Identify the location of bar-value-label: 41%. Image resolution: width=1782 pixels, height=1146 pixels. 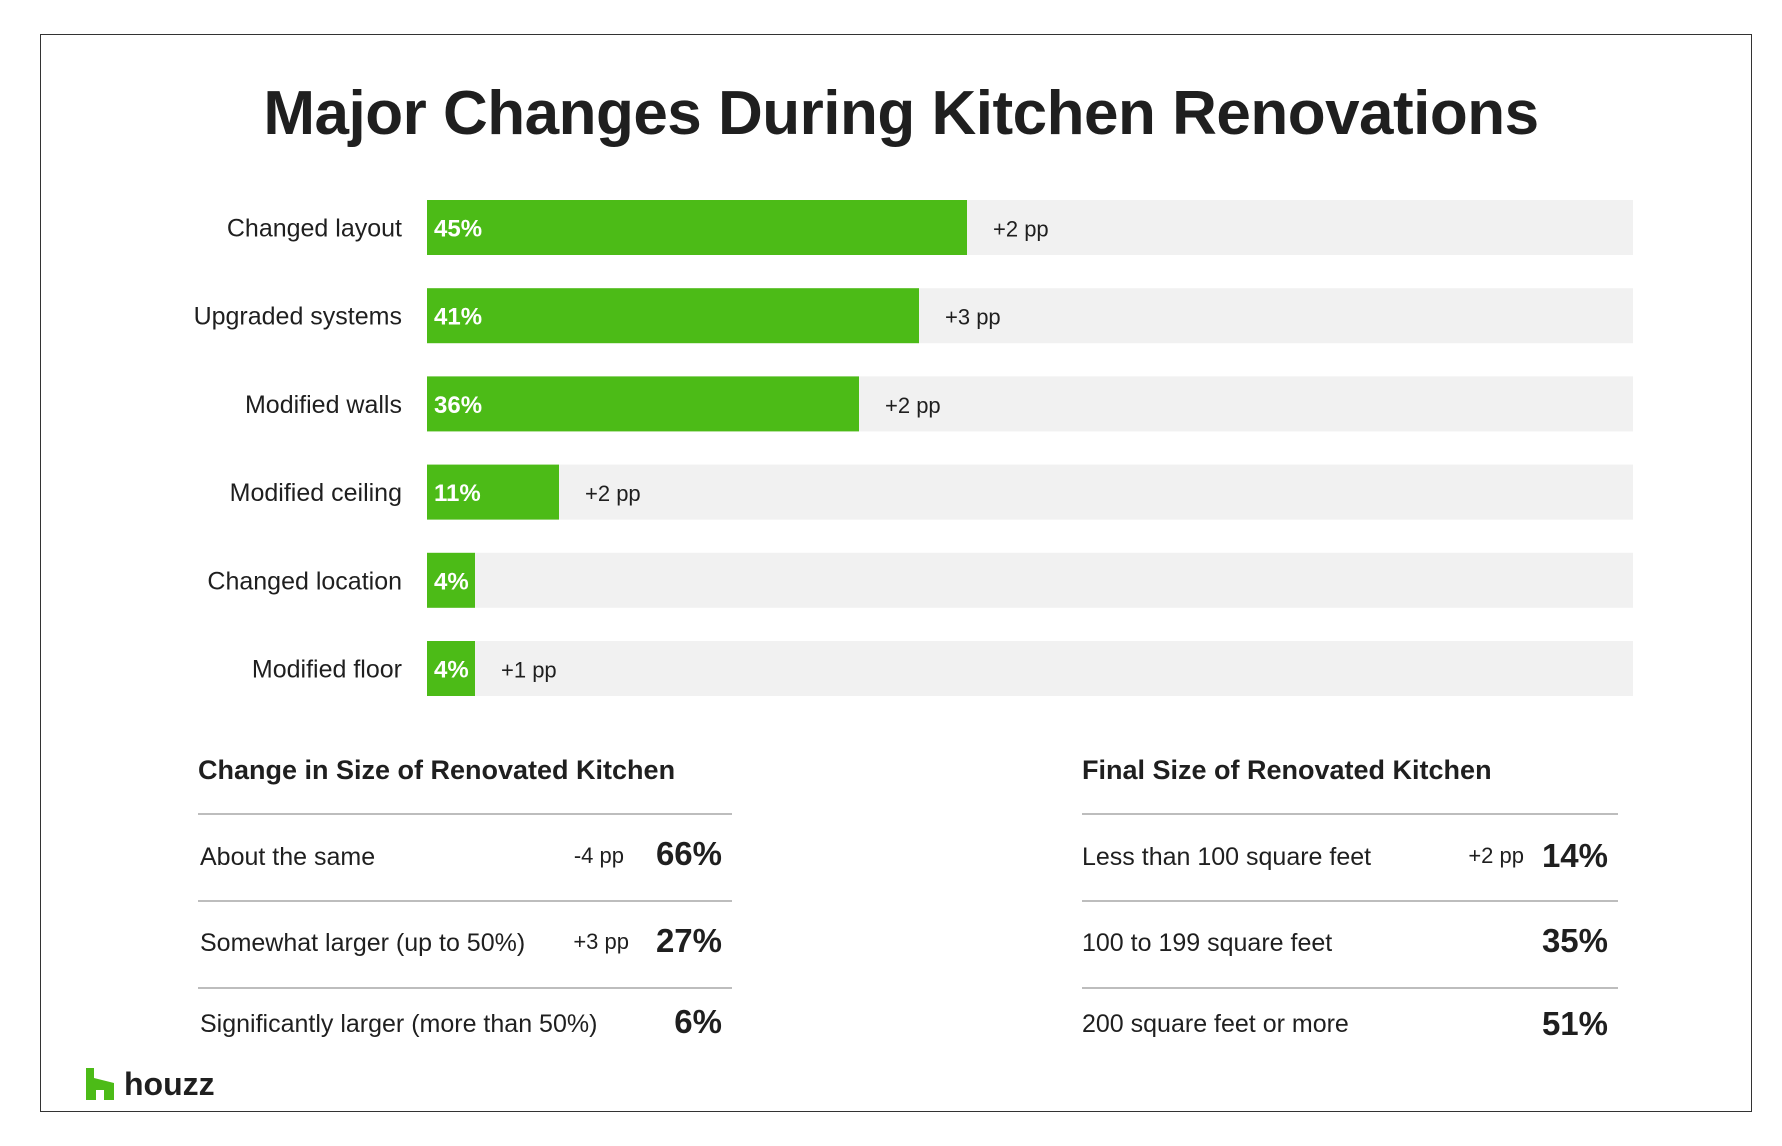
(458, 317).